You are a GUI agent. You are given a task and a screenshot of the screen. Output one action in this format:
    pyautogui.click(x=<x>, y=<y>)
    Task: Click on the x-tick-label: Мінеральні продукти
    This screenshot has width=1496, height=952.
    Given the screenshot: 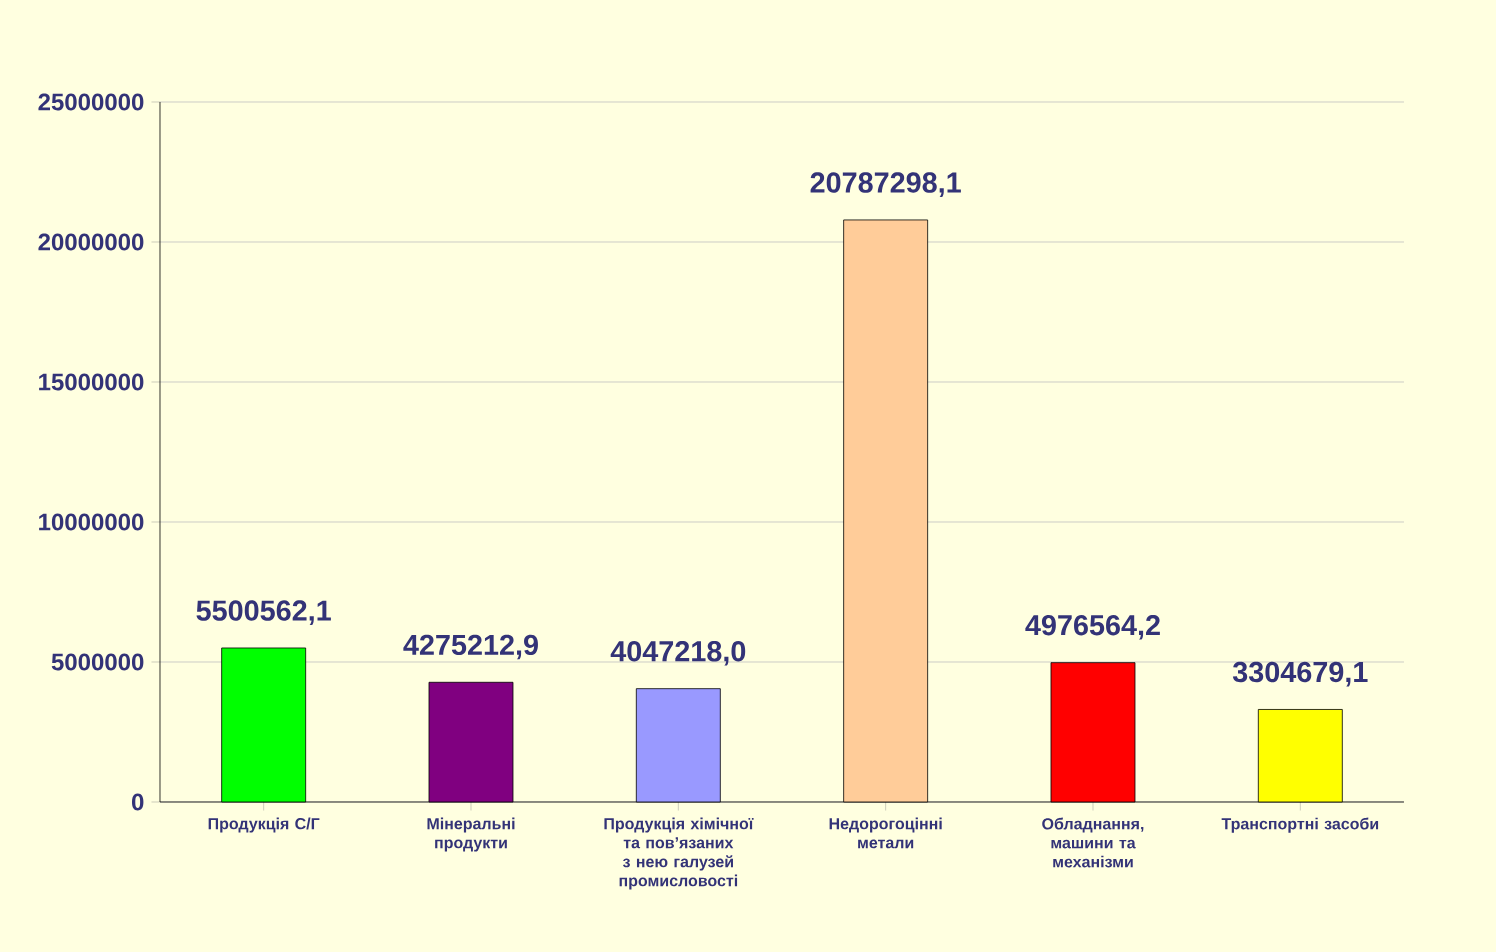 What is the action you would take?
    pyautogui.click(x=471, y=834)
    